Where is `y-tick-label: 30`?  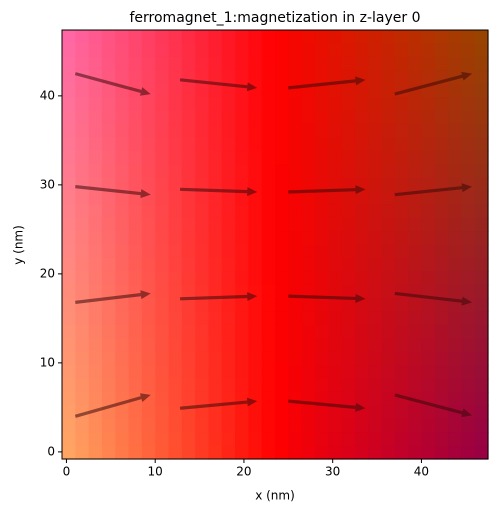 y-tick-label: 30 is located at coordinates (47, 184).